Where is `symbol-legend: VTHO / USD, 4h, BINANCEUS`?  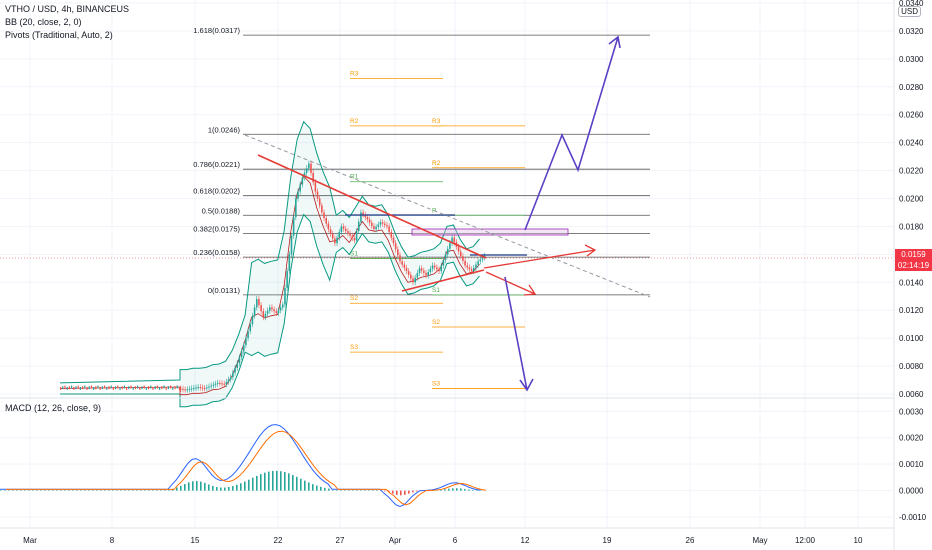 symbol-legend: VTHO / USD, 4h, BINANCEUS is located at coordinates (67, 9).